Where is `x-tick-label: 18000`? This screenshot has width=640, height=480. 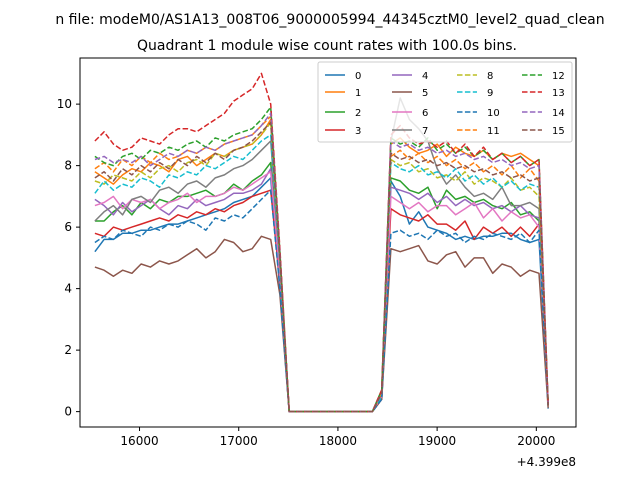
x-tick-label: 18000 is located at coordinates (338, 441).